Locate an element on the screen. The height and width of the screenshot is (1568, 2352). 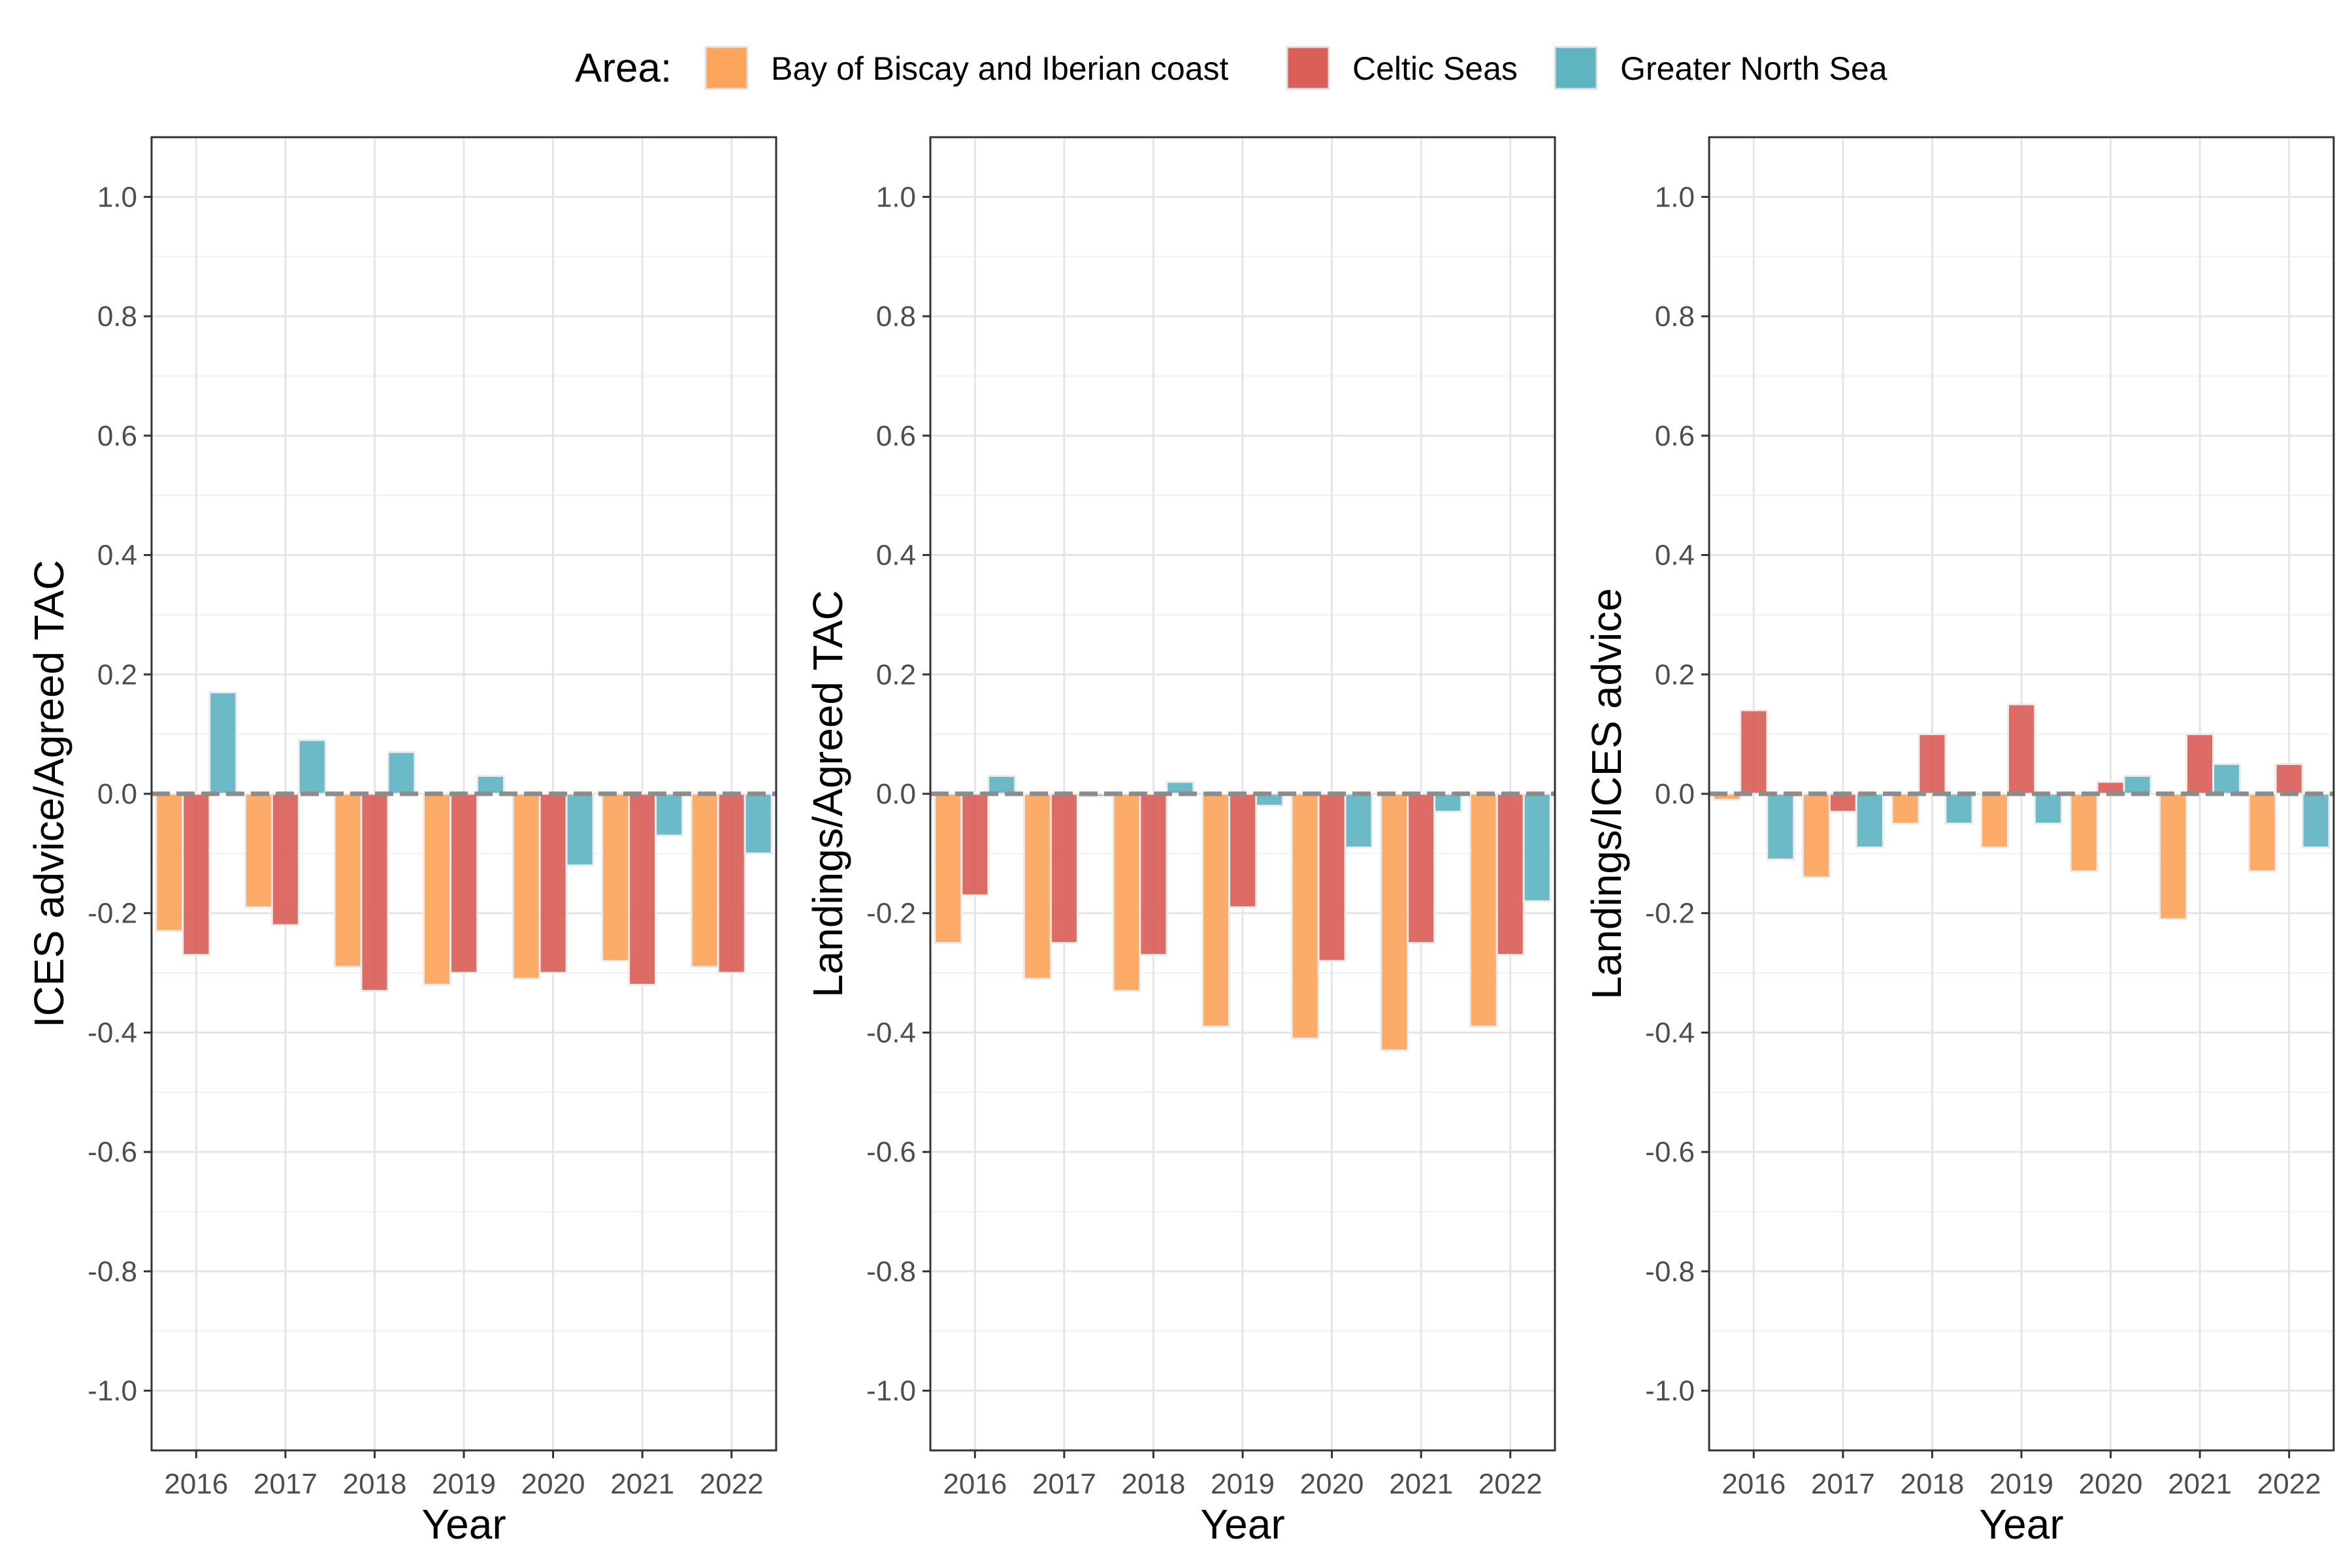
y-tick-label: -0.2 is located at coordinates (112, 914).